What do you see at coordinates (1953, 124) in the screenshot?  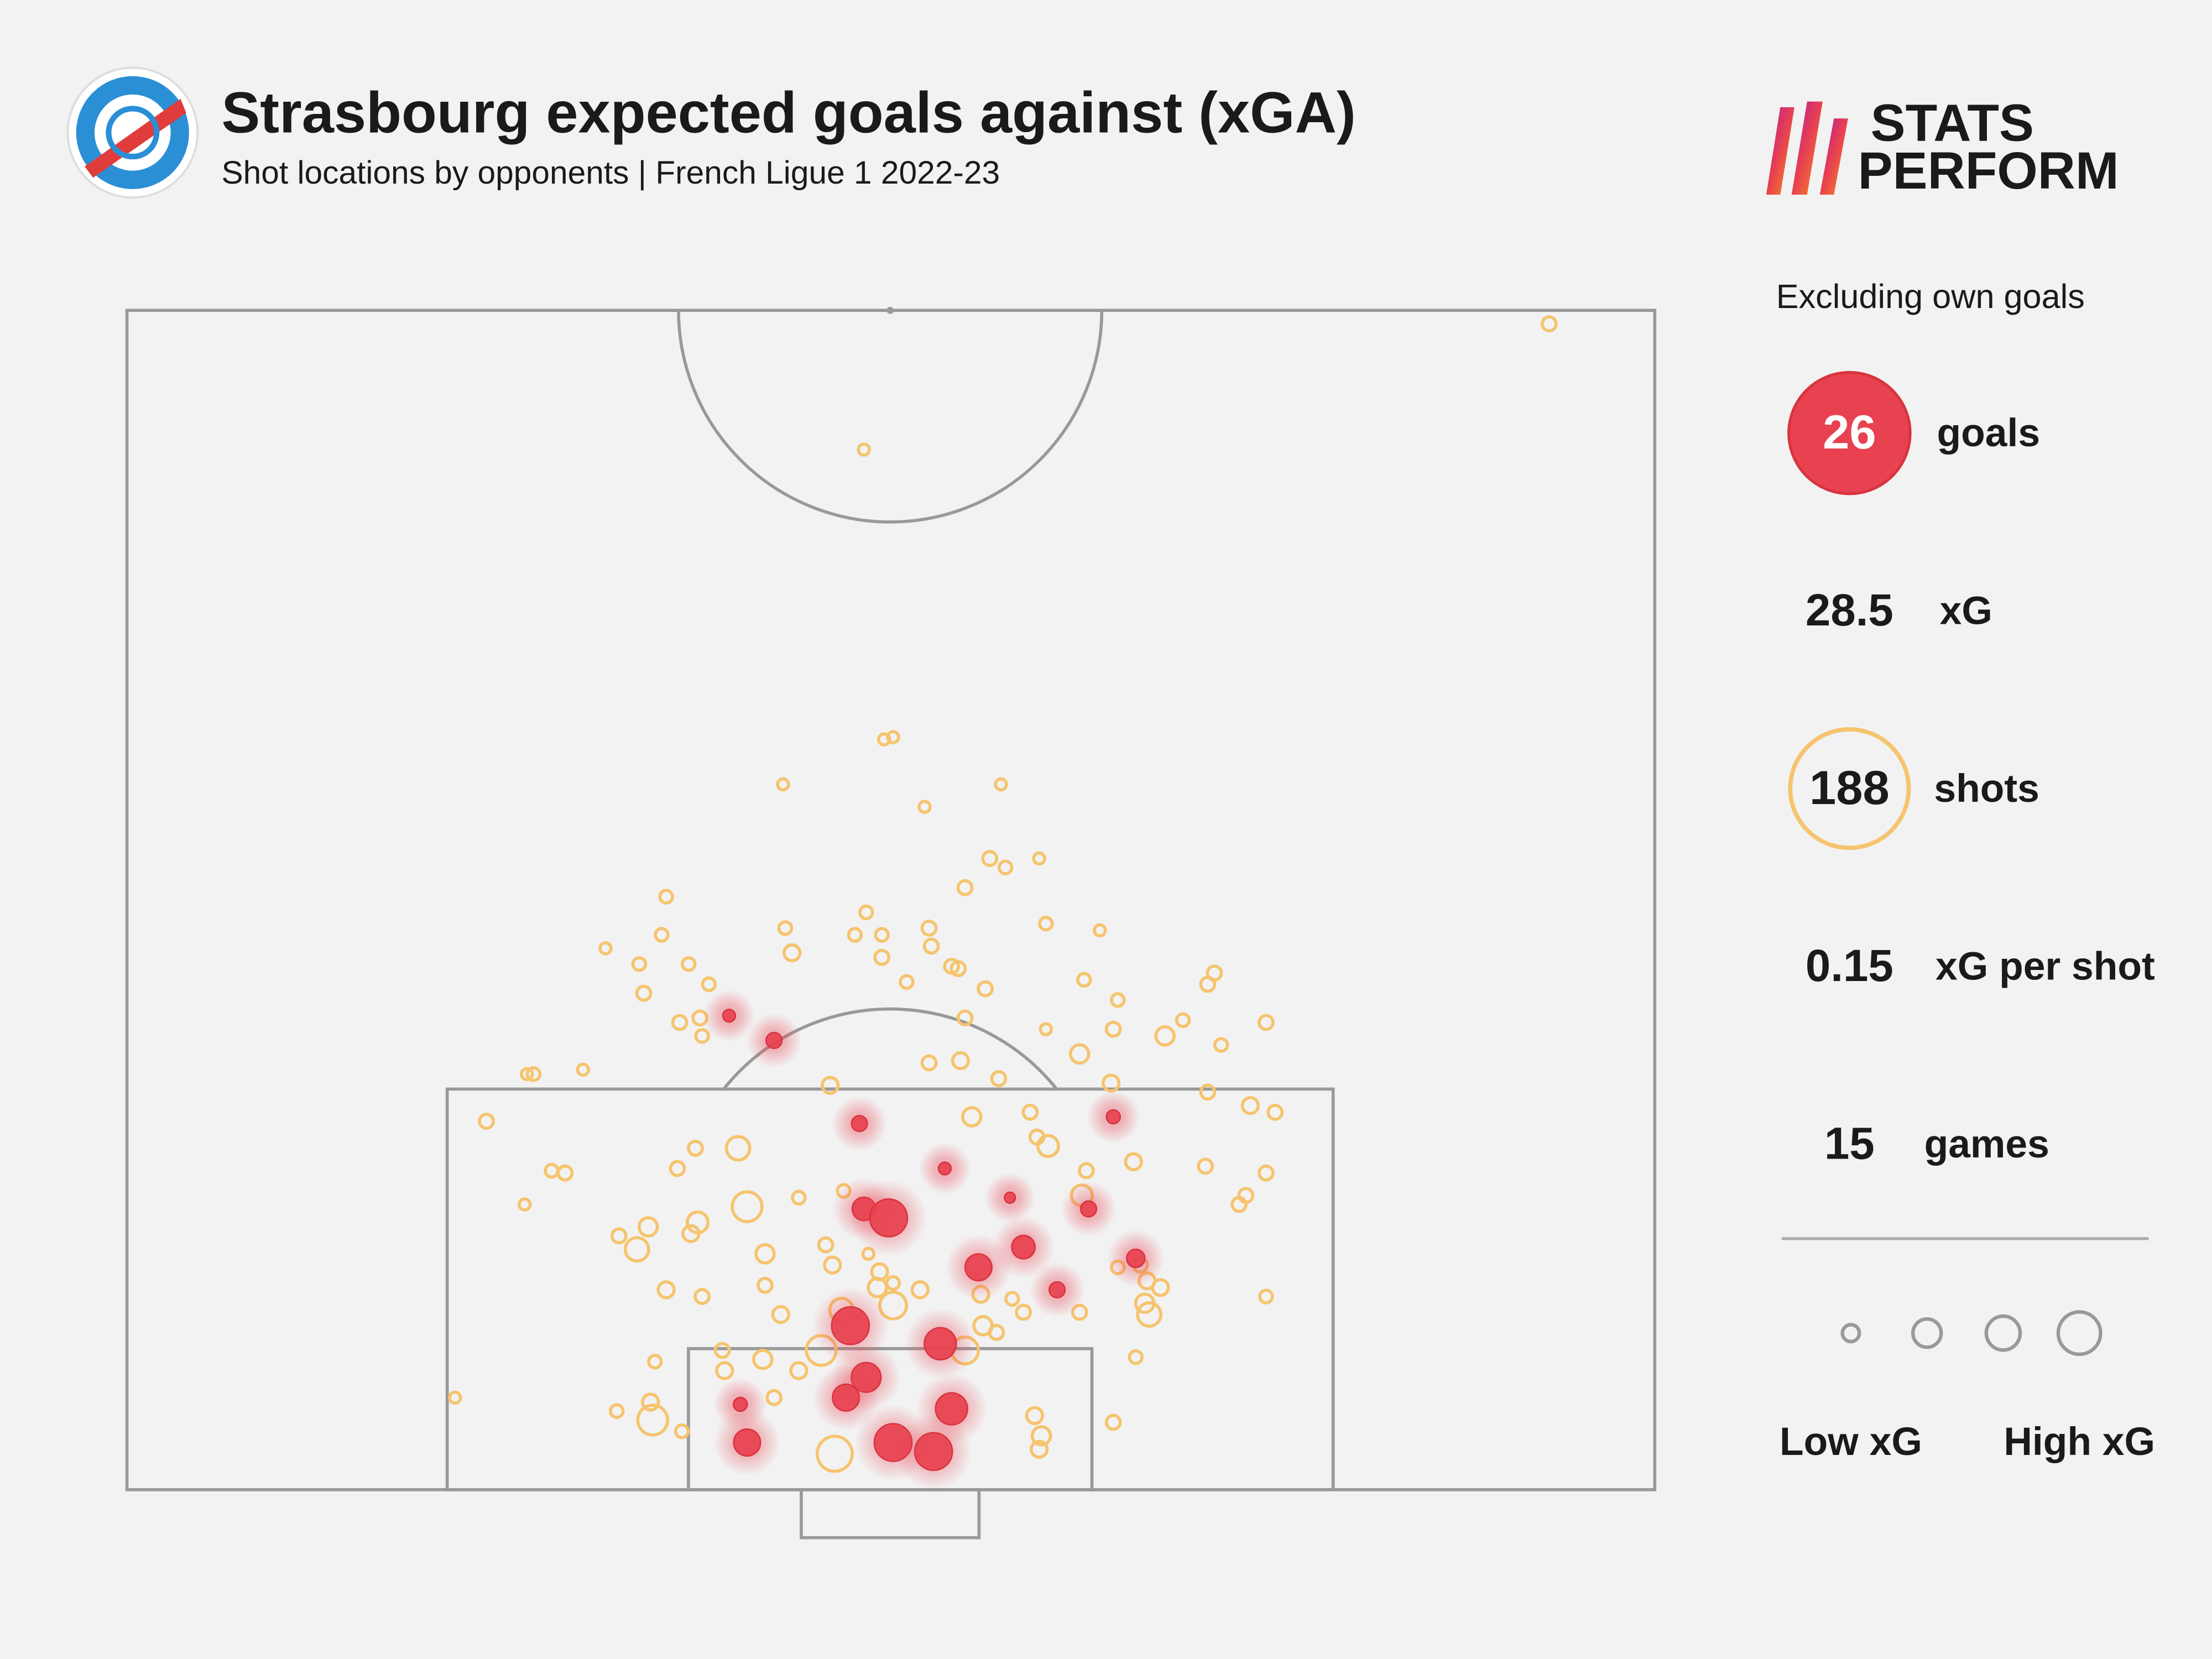 I see `brand-text: STATS` at bounding box center [1953, 124].